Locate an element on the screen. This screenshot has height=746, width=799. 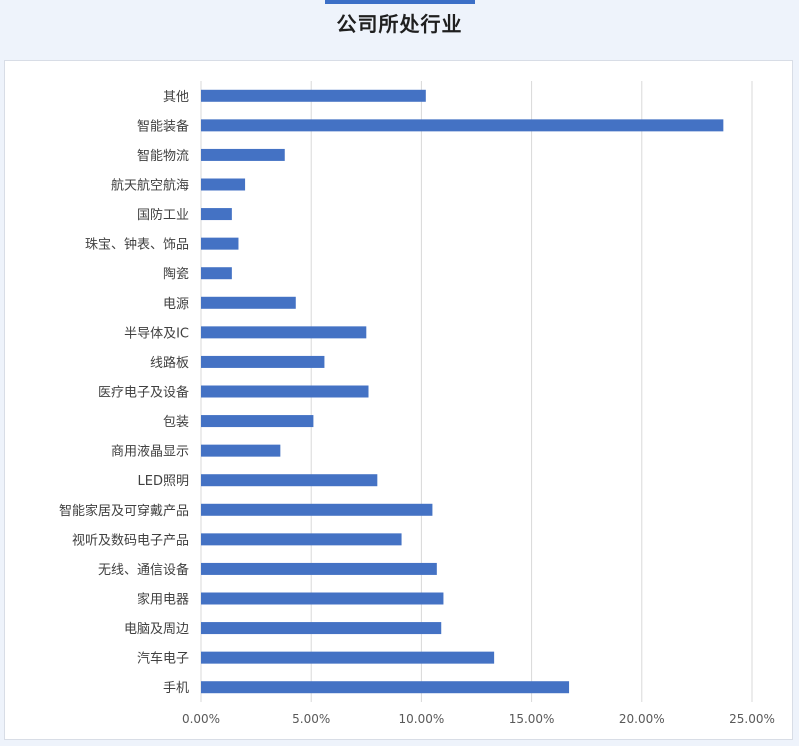
x-tick-label: 25.00% is located at coordinates (752, 719).